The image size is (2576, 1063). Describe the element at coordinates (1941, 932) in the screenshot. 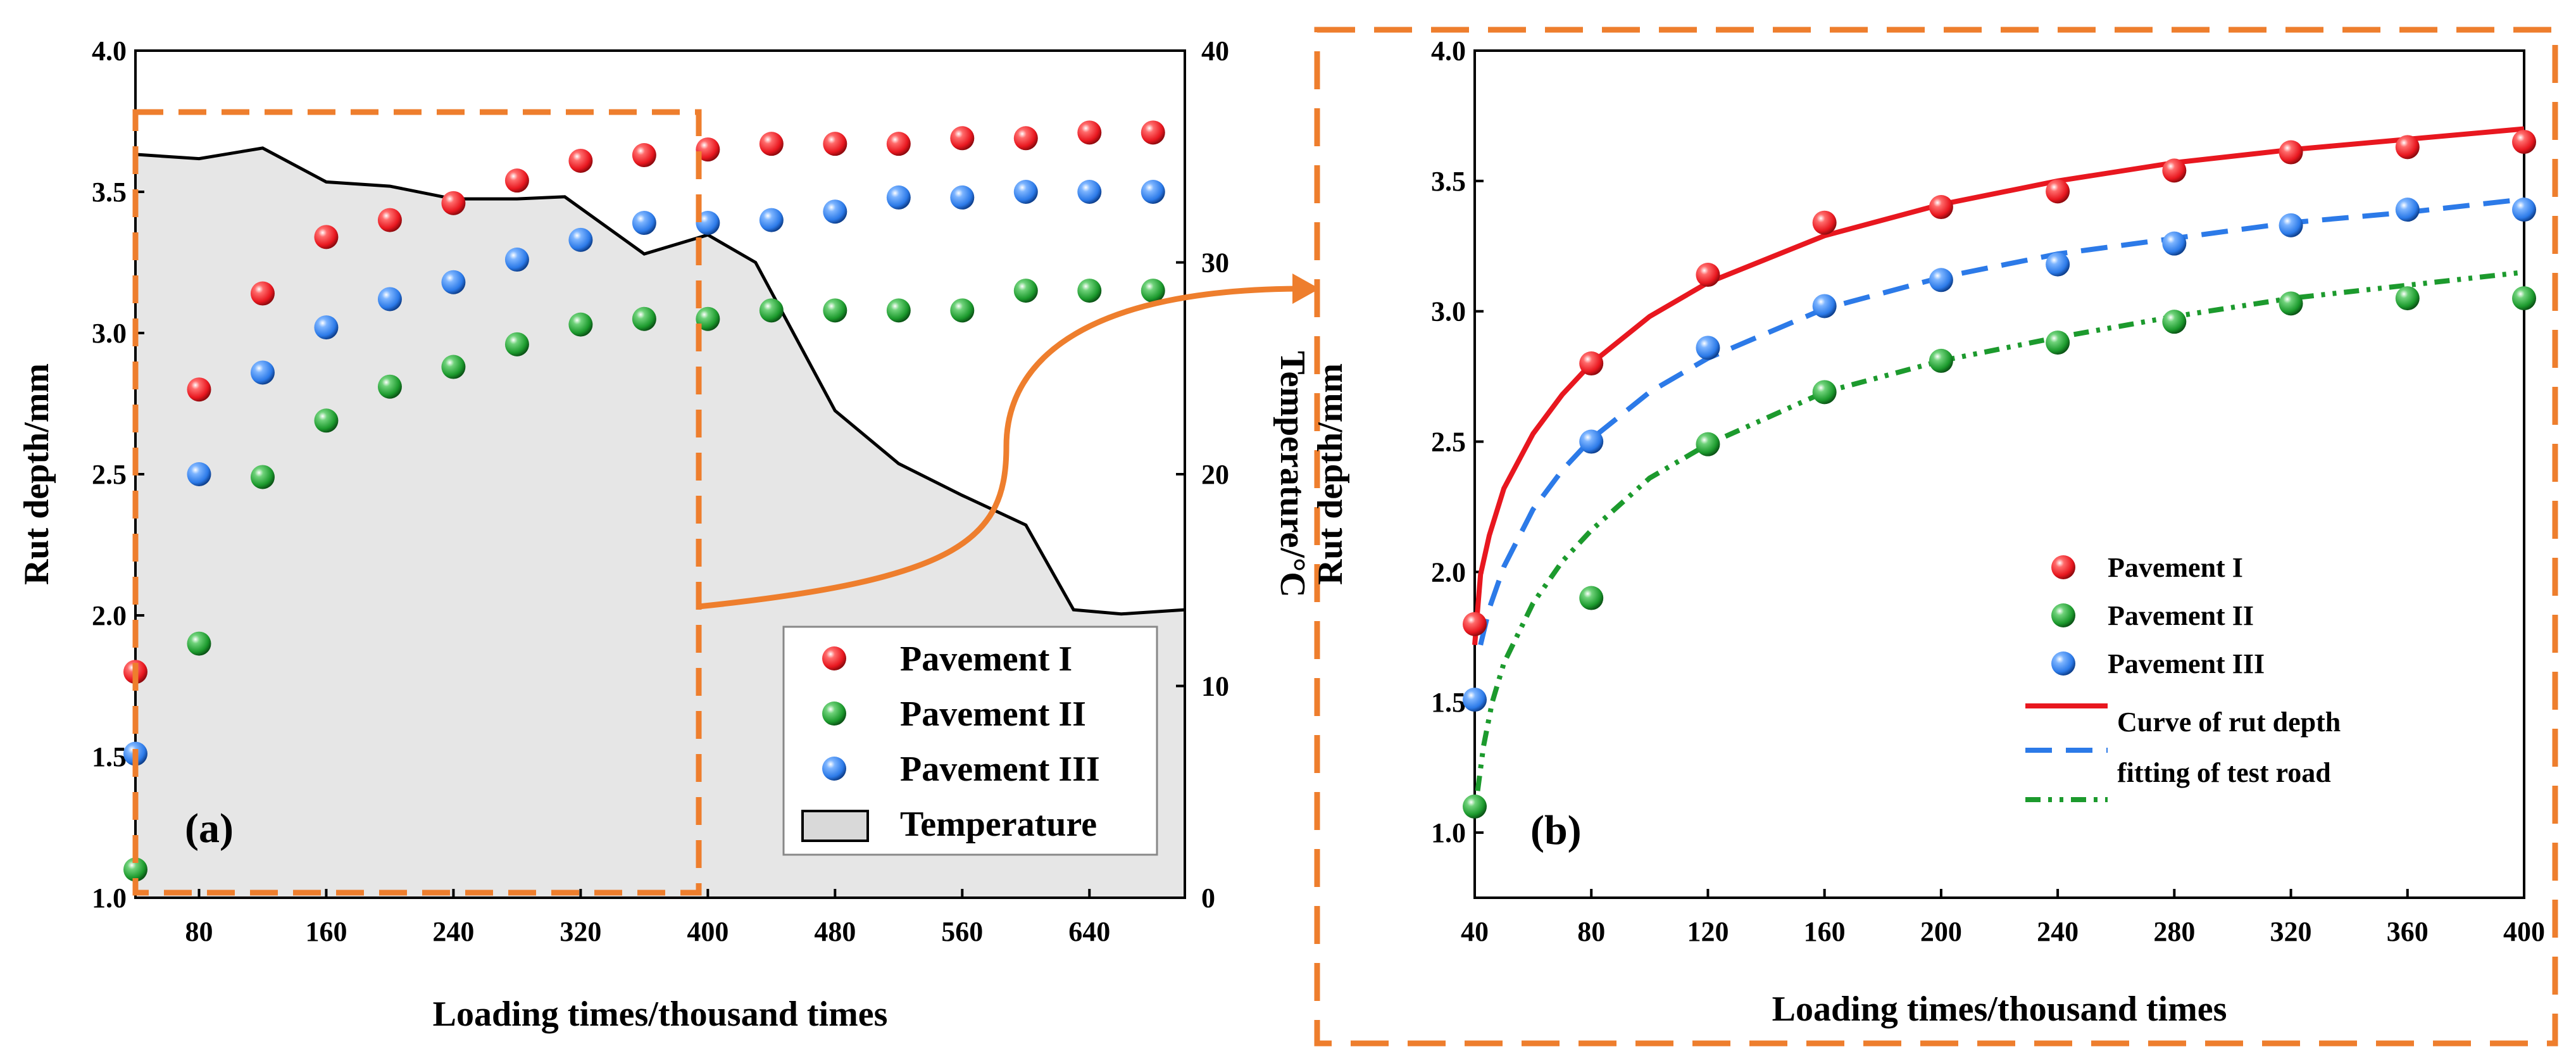

I see `x-tick-label-b: 200` at that location.